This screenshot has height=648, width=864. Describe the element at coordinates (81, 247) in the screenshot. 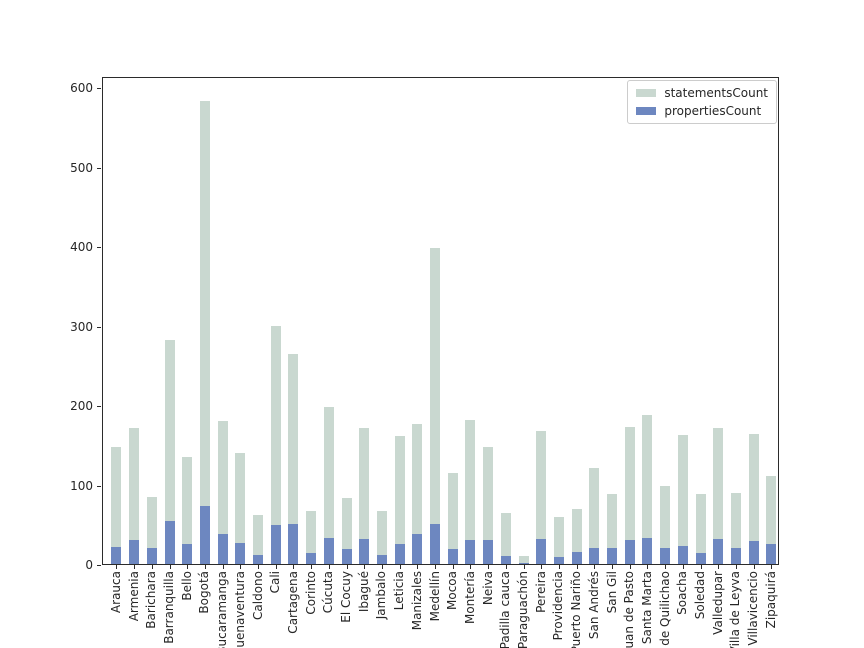

I see `y-tick-label: 400` at that location.